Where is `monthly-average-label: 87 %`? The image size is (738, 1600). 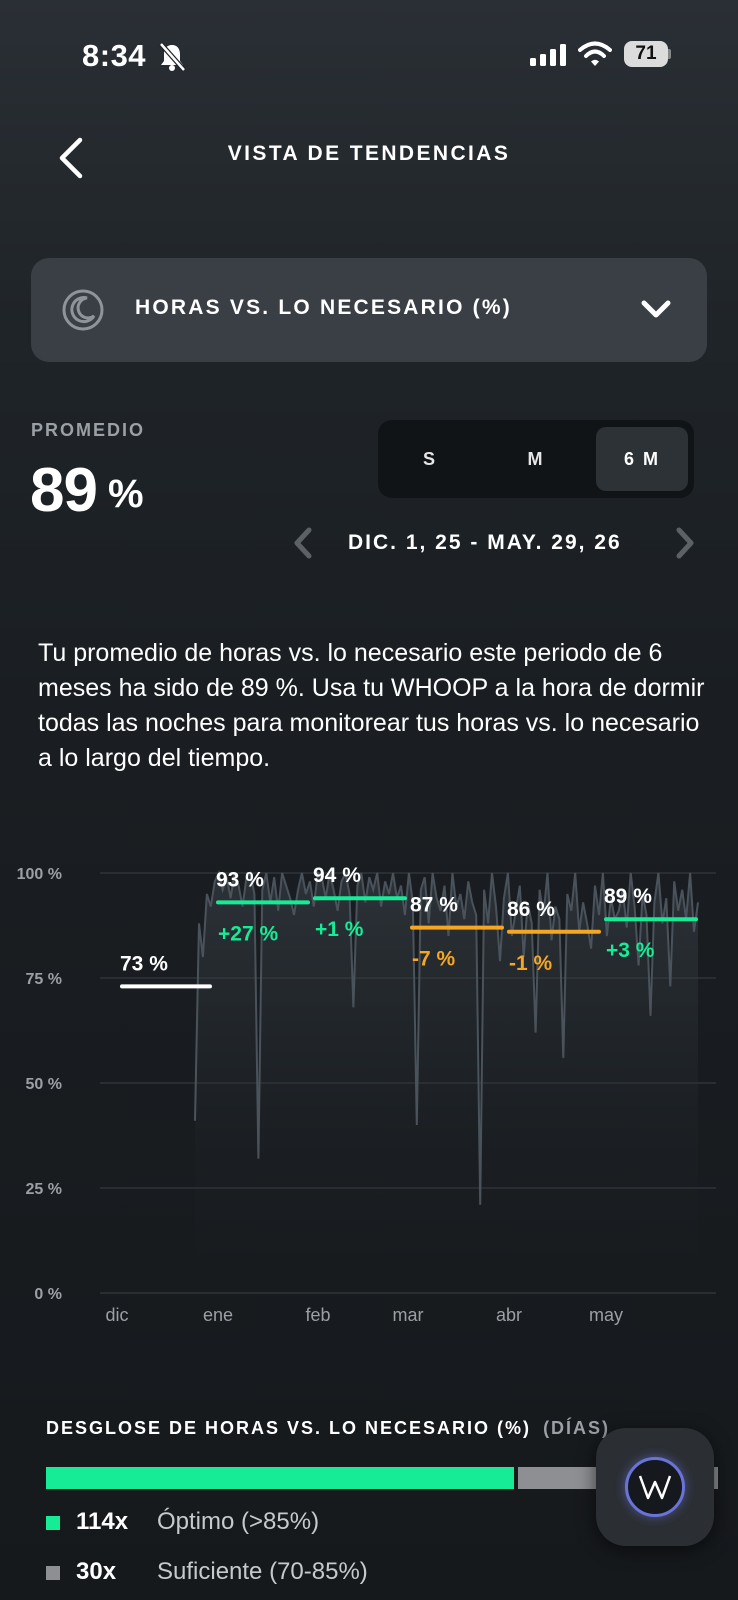
monthly-average-label: 87 % is located at coordinates (434, 905).